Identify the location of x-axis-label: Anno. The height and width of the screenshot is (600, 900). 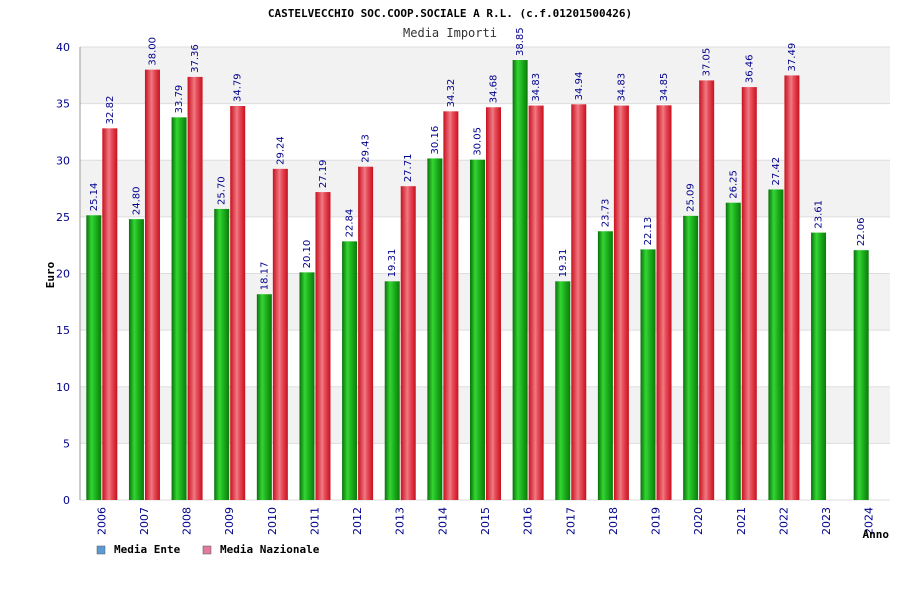
(876, 534).